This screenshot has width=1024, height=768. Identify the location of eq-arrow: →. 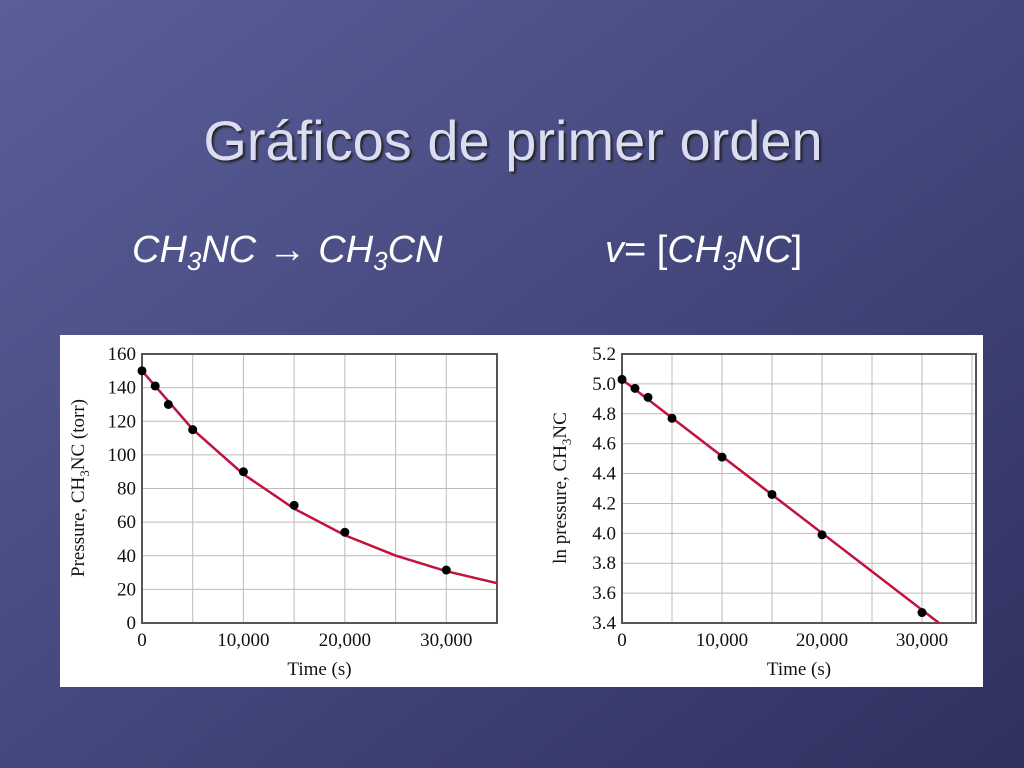
(287, 250).